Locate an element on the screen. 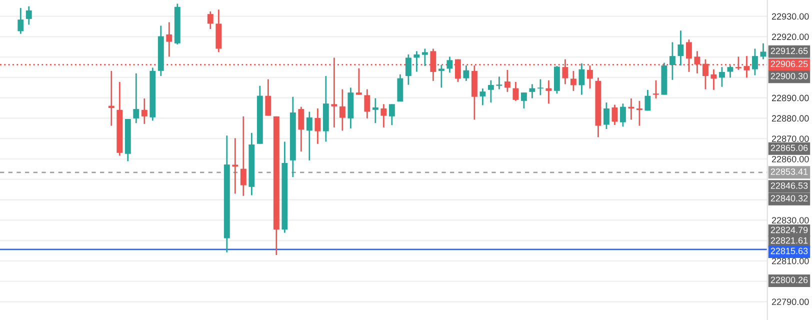 The height and width of the screenshot is (320, 812). ref-line-label: 22853.41 is located at coordinates (789, 171).